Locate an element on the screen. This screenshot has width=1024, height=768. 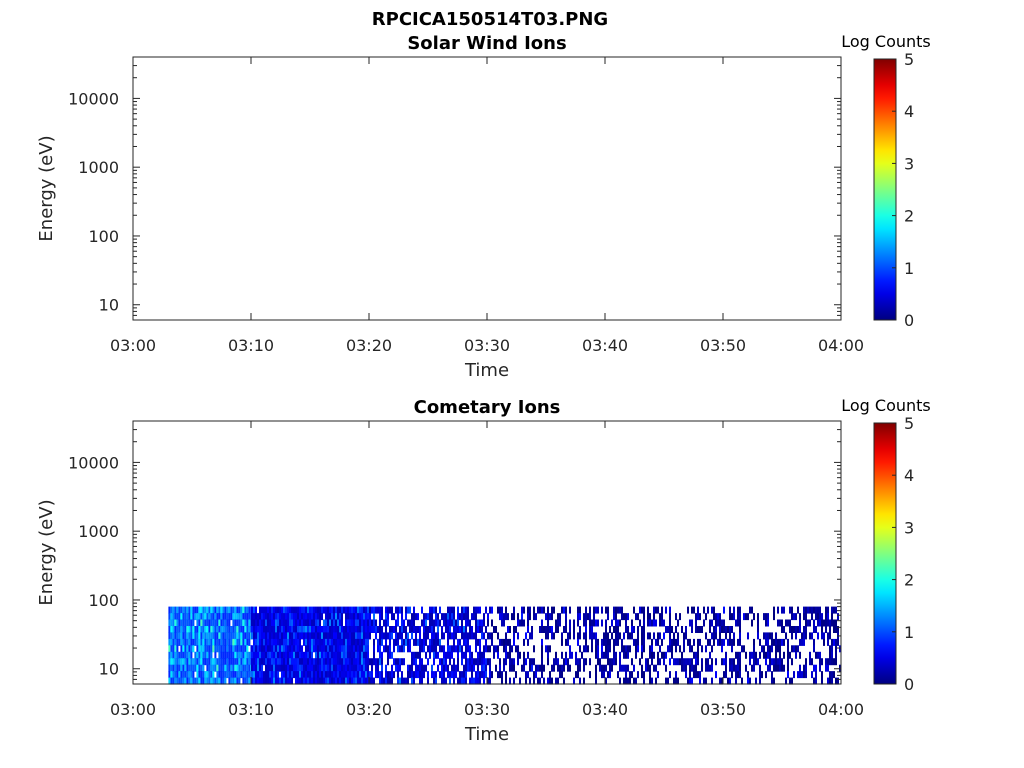
x-tick-label: 03:30 is located at coordinates (487, 709).